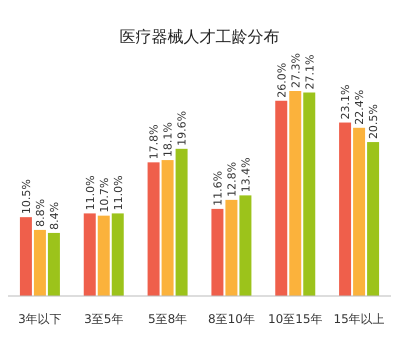  Describe the element at coordinates (281, 80) in the screenshot. I see `data-label: 26.0%` at that location.